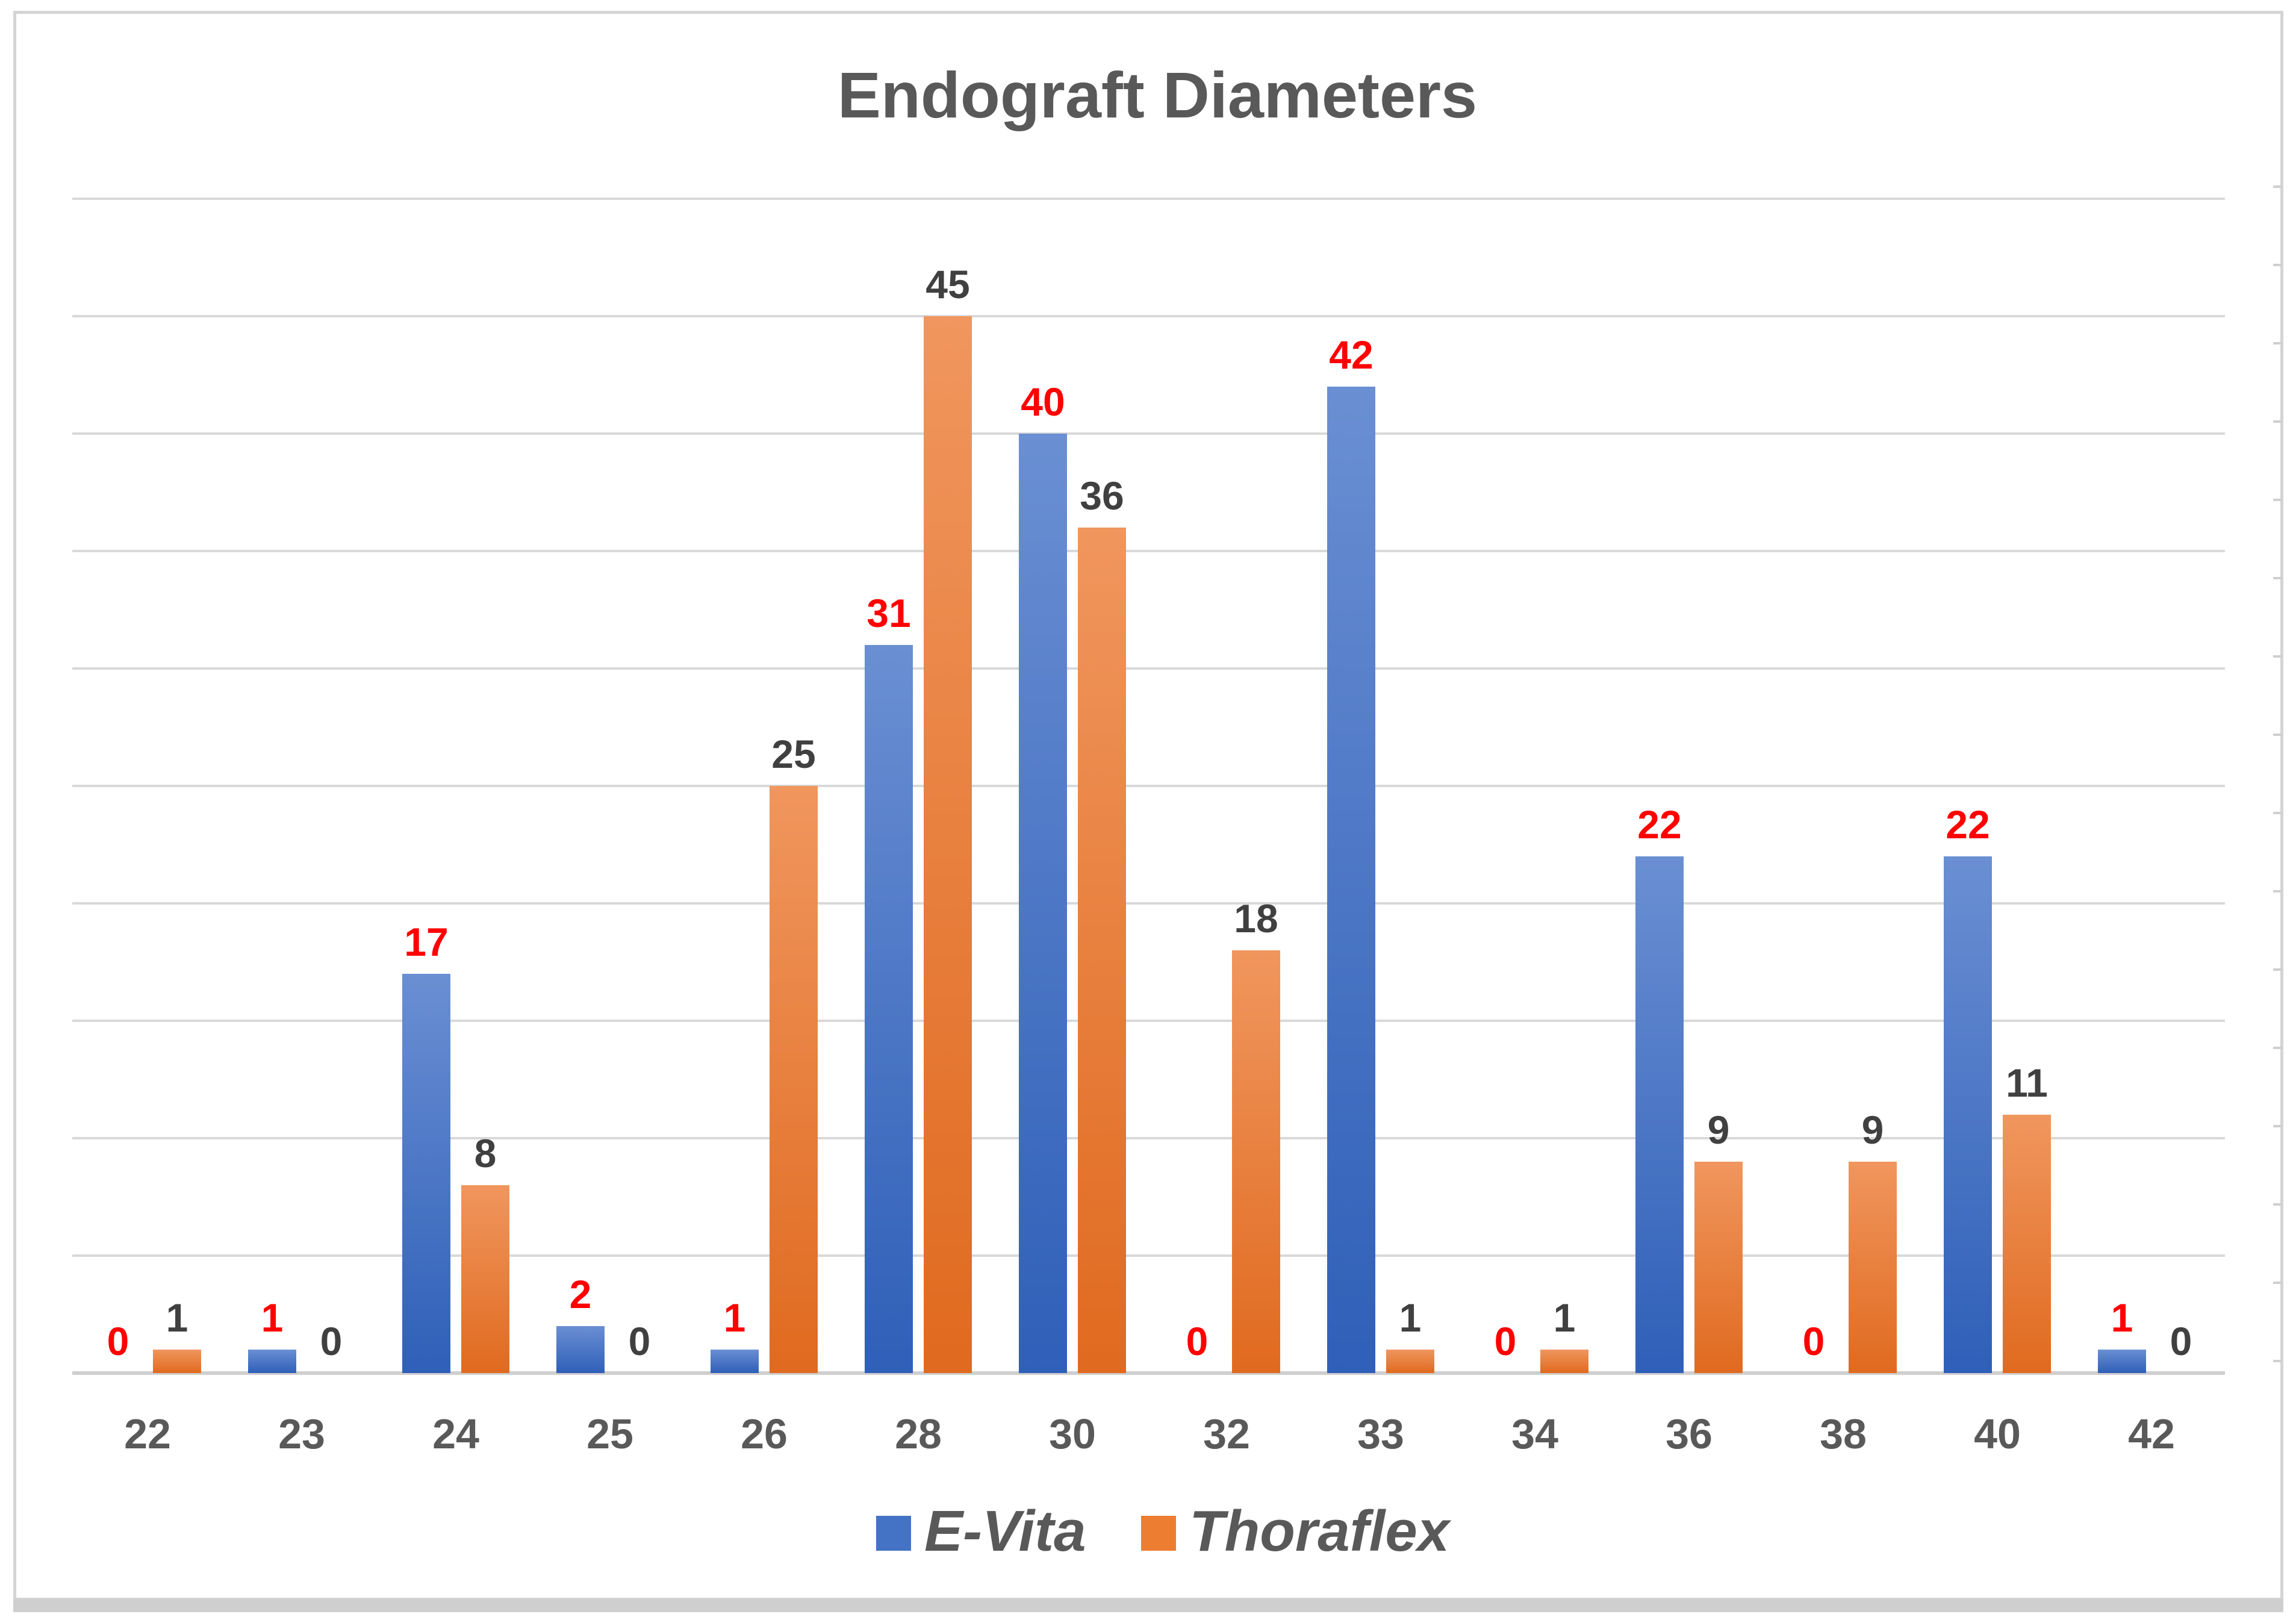  What do you see at coordinates (919, 1434) in the screenshot?
I see `x-tick-label: 28` at bounding box center [919, 1434].